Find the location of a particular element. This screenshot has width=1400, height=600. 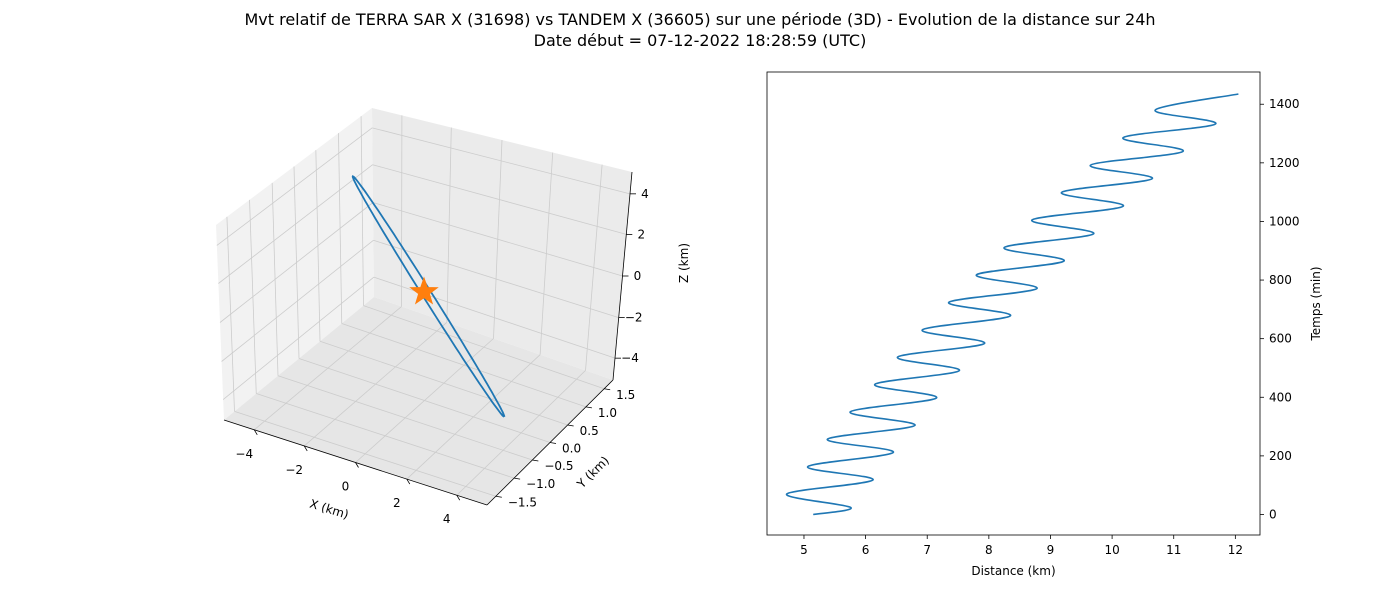

z-tick-label: −4 is located at coordinates (630, 358).